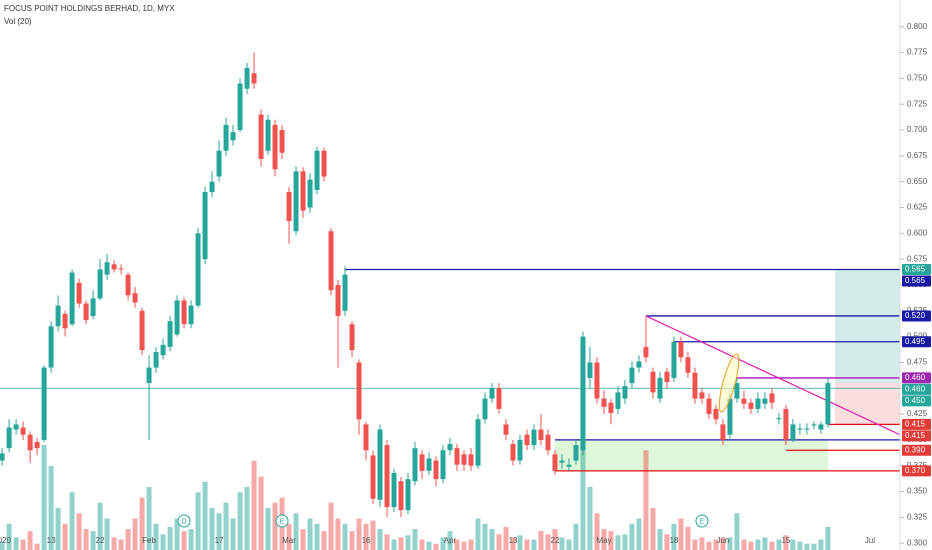 This screenshot has height=550, width=932. Describe the element at coordinates (184, 521) in the screenshot. I see `event-label: D` at that location.